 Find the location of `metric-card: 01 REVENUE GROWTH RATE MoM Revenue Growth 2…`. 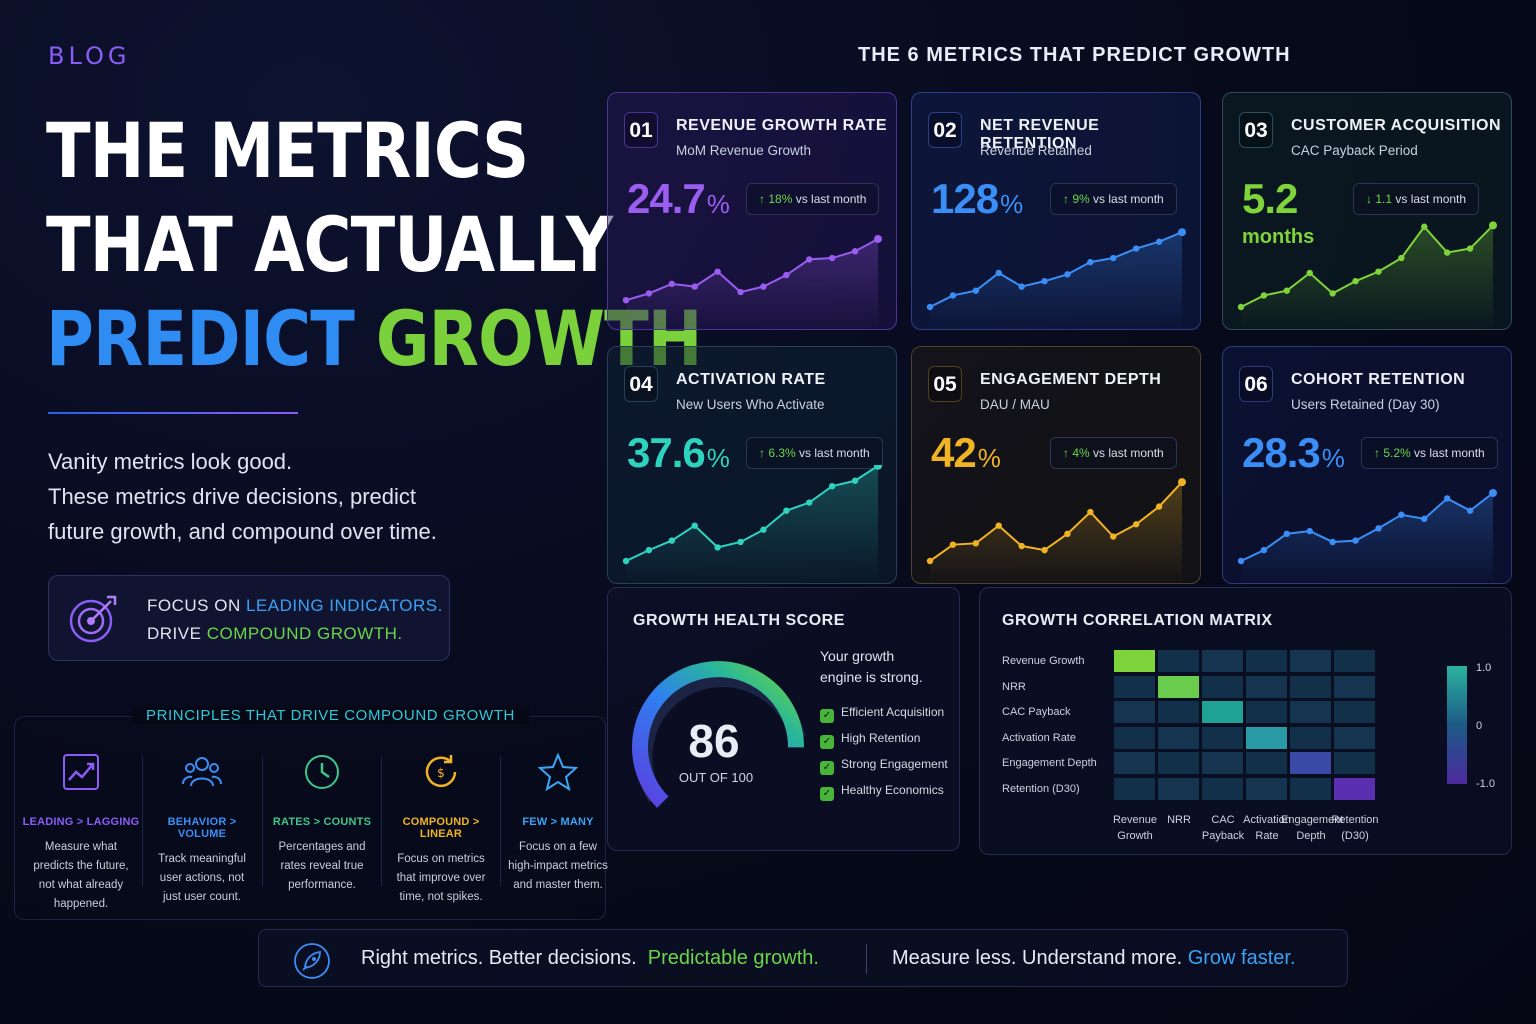

metric-card: 01 REVENUE GROWTH RATE MoM Revenue Growth 2… is located at coordinates (752, 211).